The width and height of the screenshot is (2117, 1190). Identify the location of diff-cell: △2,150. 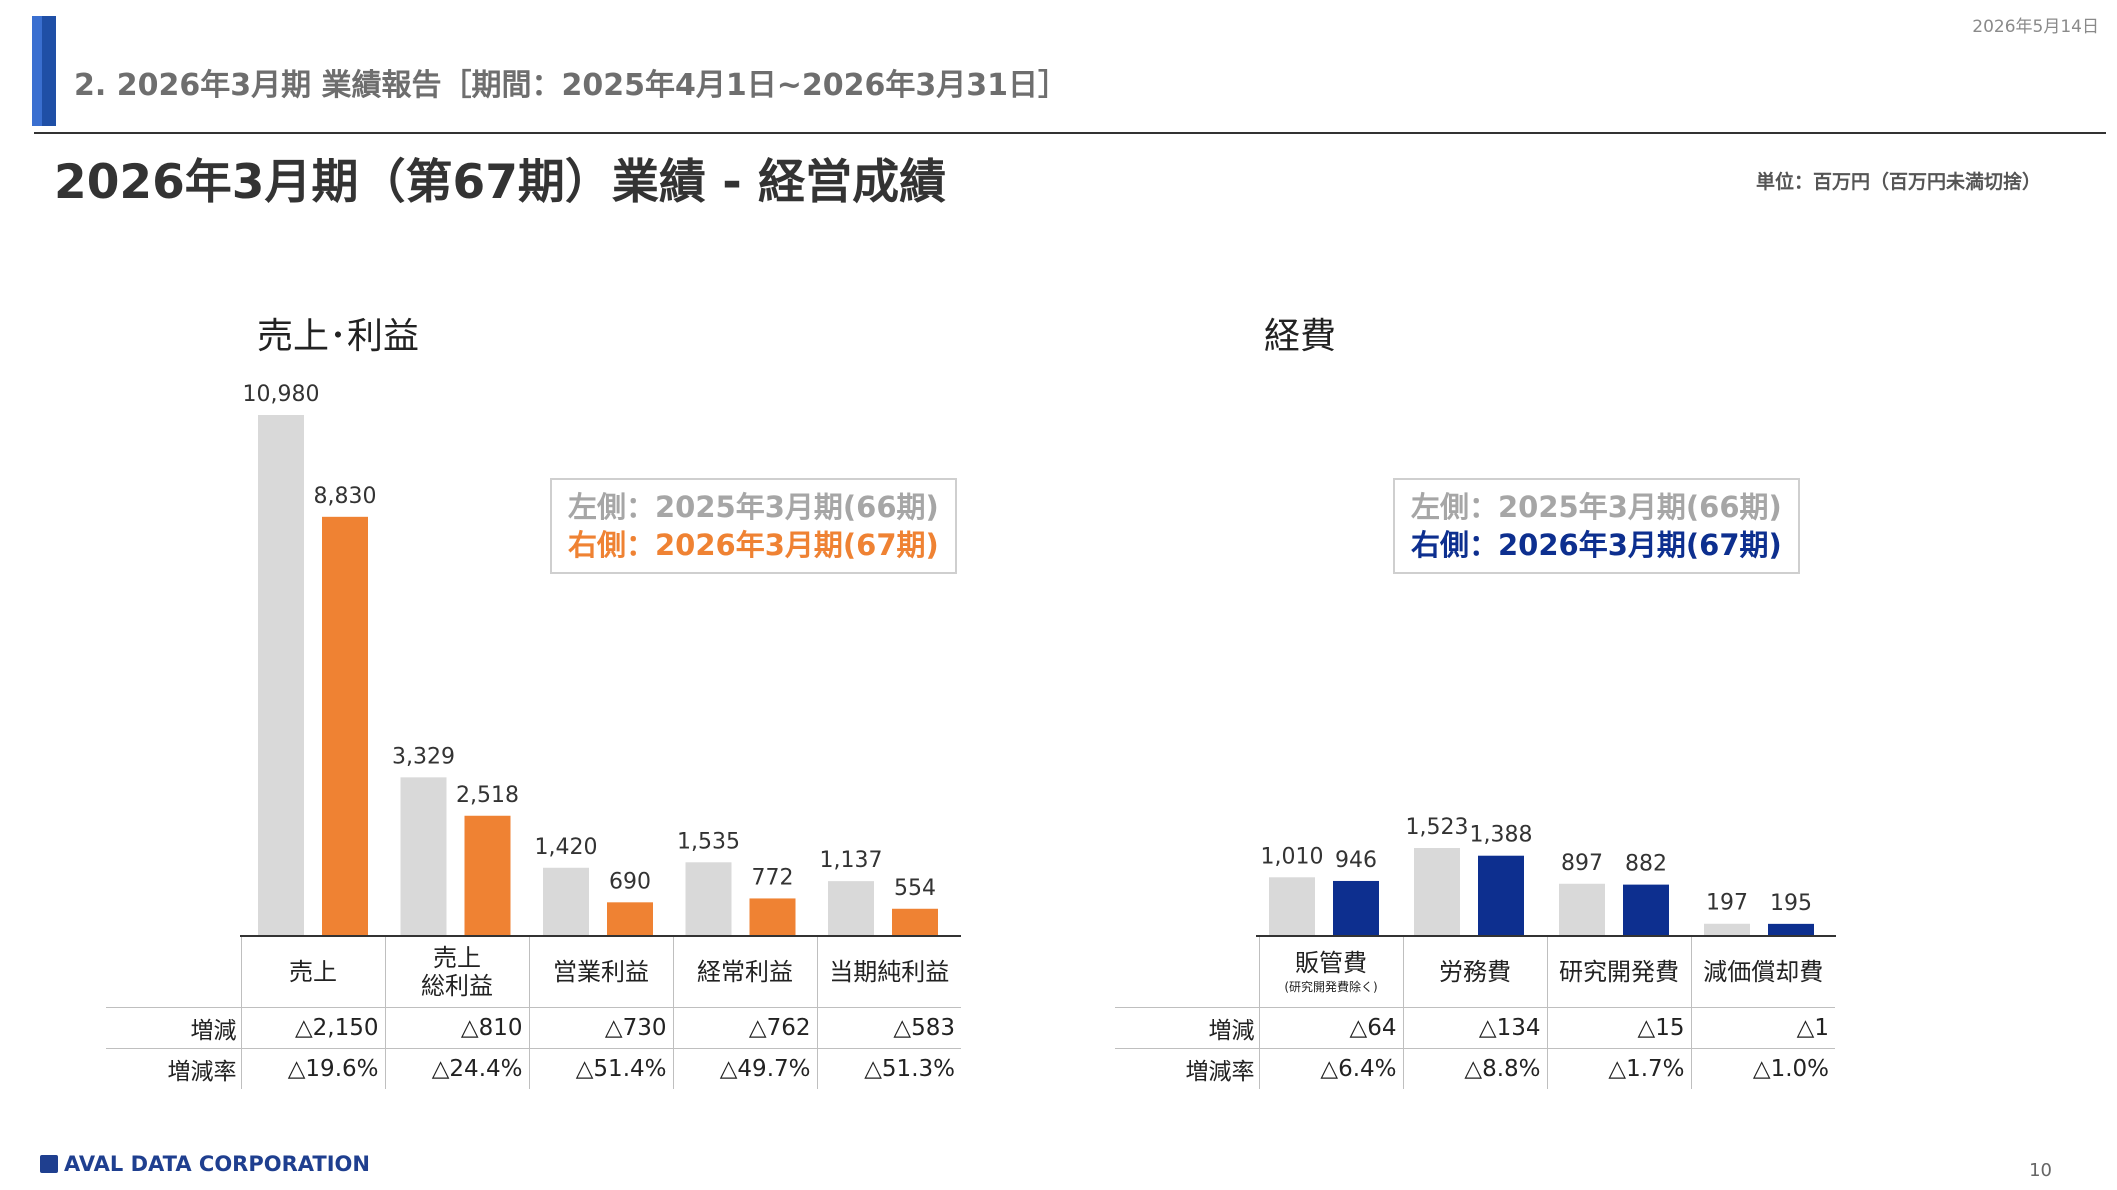
(312, 1028).